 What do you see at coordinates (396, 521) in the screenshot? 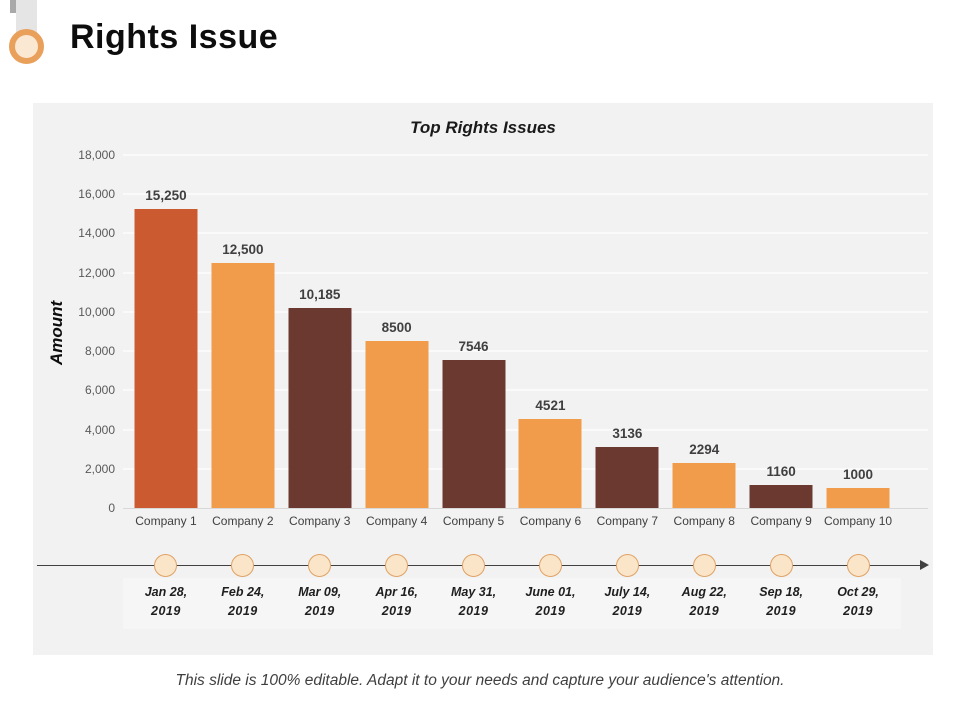
I see `x-axis-label: Company 4` at bounding box center [396, 521].